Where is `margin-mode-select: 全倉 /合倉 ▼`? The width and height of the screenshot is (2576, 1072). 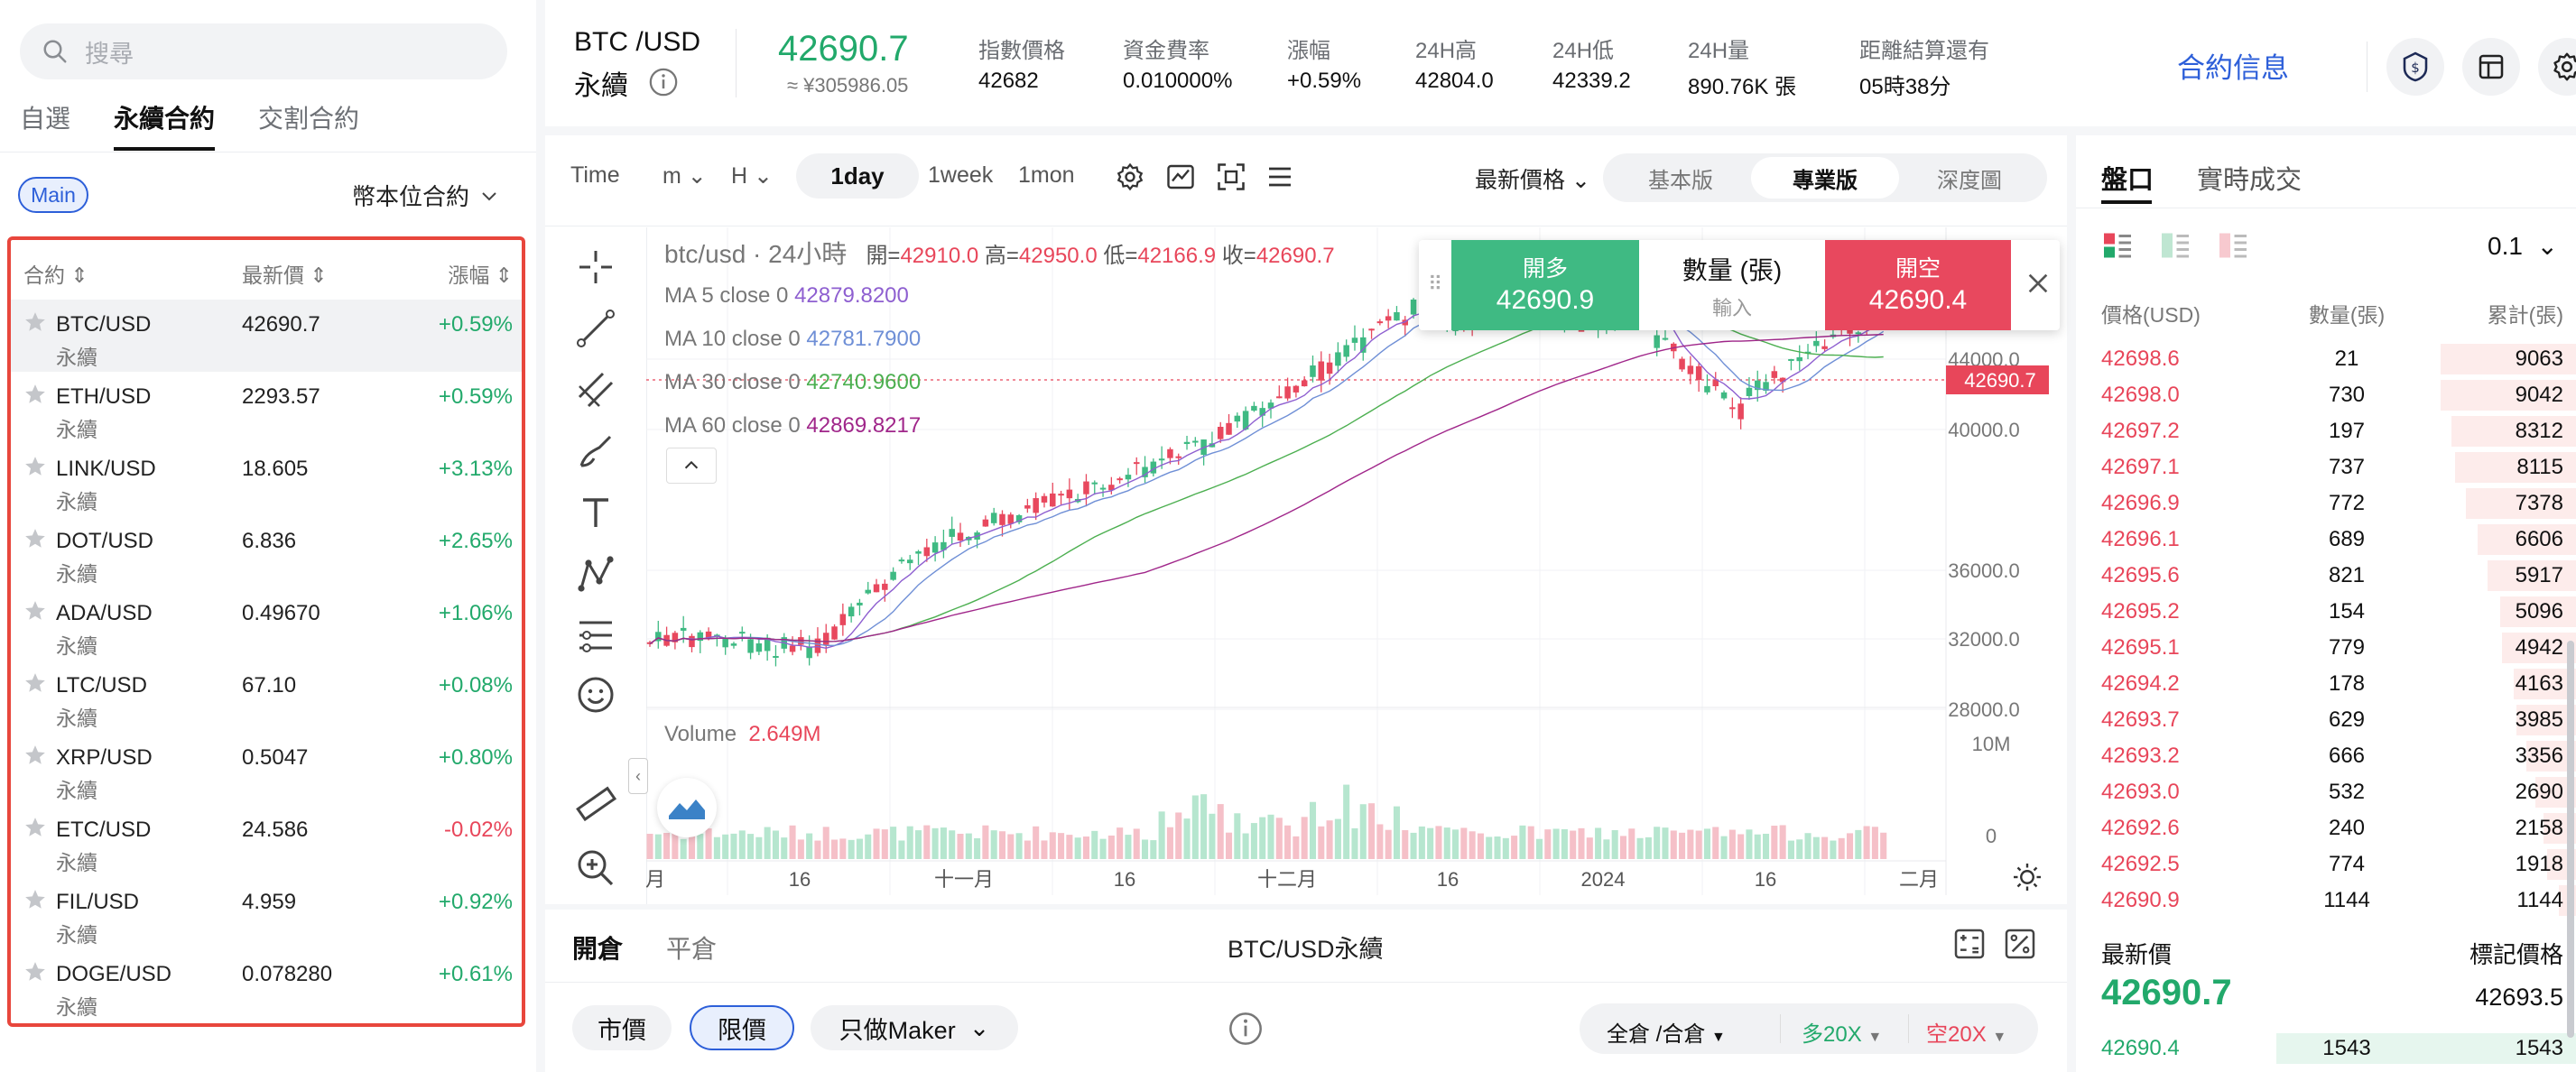 margin-mode-select: 全倉 /合倉 ▼ is located at coordinates (1666, 1034).